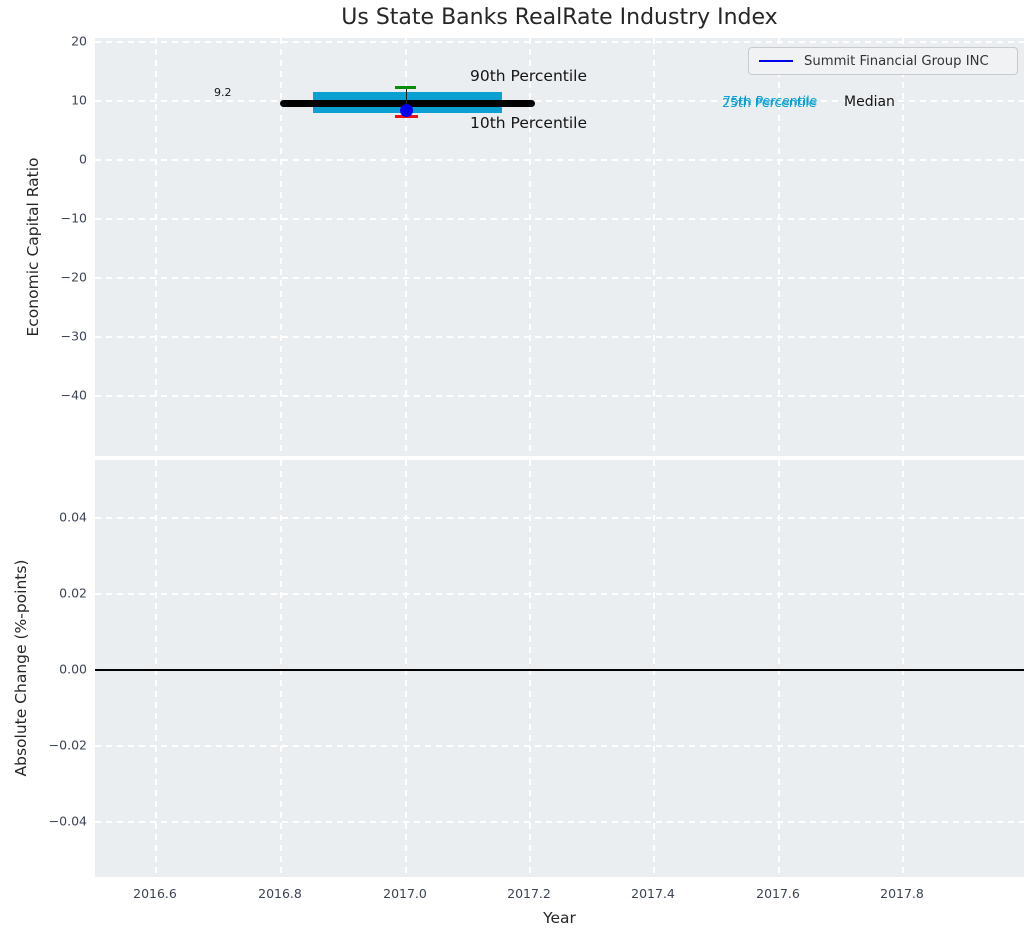 Image resolution: width=1034 pixels, height=942 pixels. Describe the element at coordinates (223, 92) in the screenshot. I see `median-value-annotation: 9.2` at that location.